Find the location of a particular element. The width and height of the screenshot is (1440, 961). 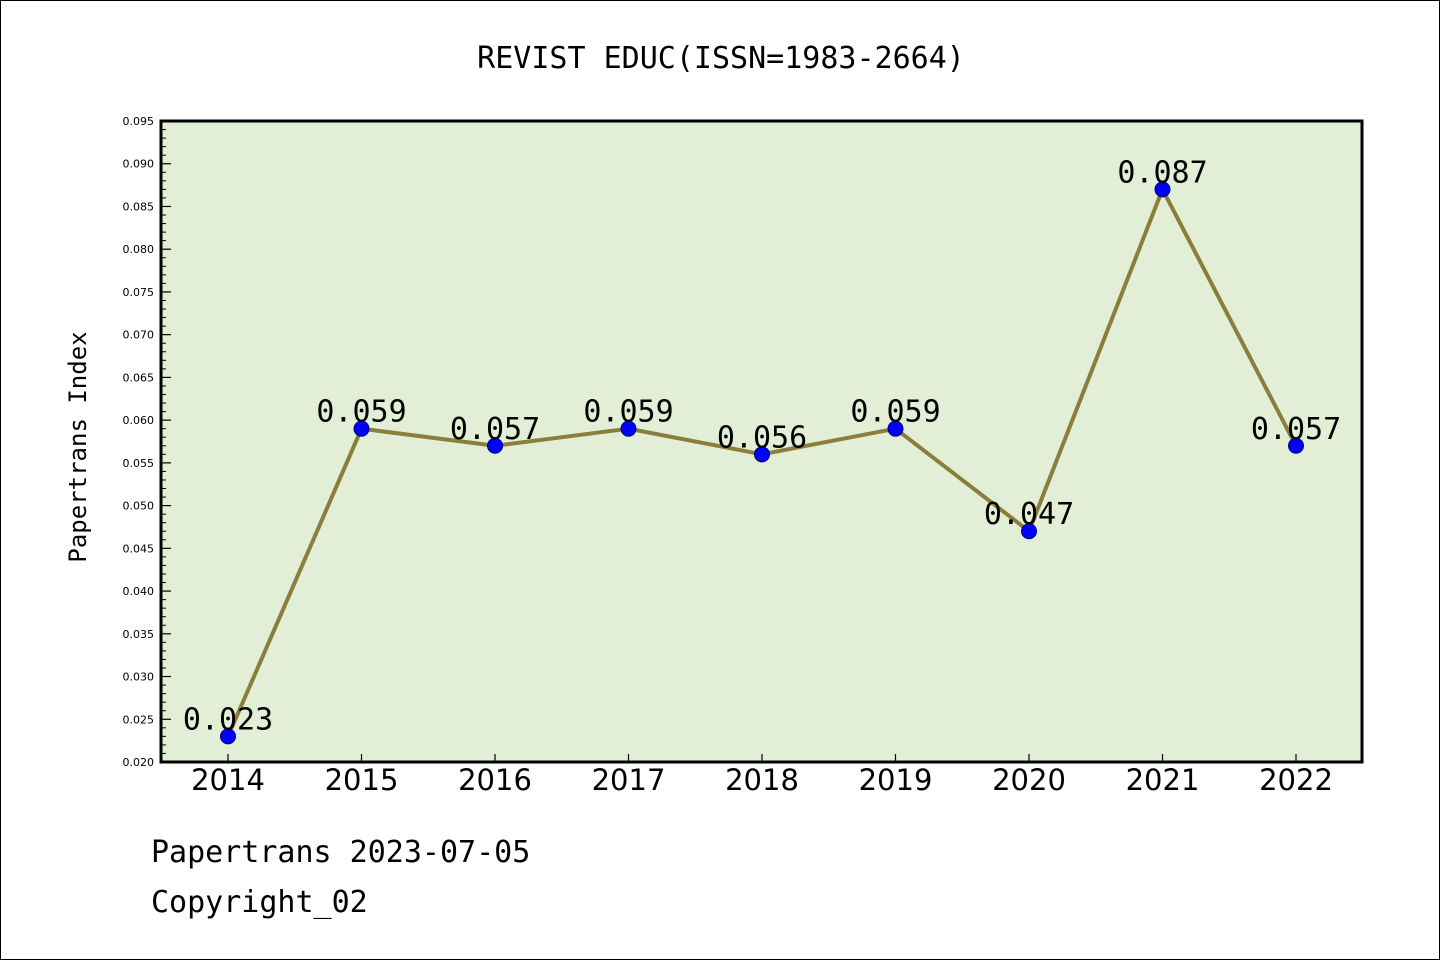

data-label: 0.087 is located at coordinates (1162, 172).